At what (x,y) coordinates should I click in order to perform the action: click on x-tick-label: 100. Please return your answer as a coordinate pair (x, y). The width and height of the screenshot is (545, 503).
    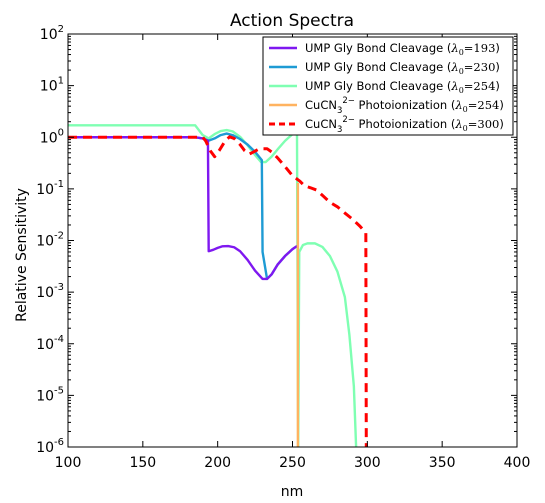
    Looking at the image, I should click on (68, 463).